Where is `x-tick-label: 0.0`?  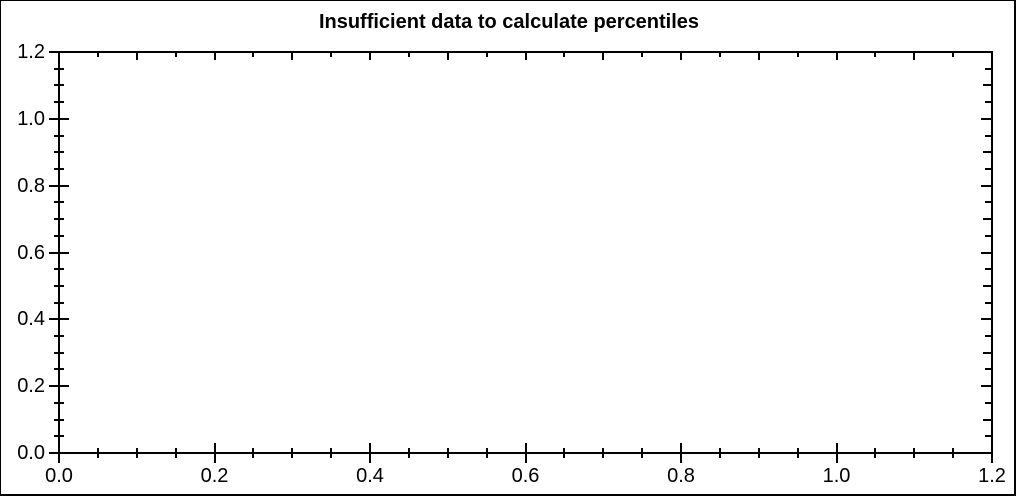
x-tick-label: 0.0 is located at coordinates (59, 476).